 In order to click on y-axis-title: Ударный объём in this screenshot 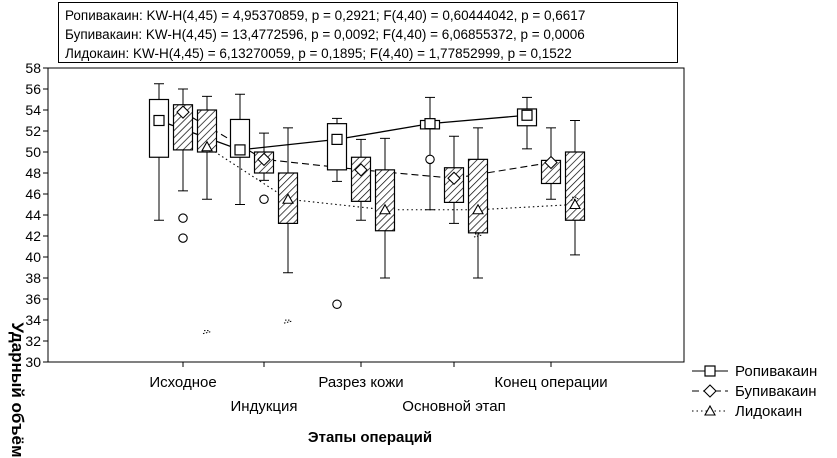, I will do `click(17, 389)`.